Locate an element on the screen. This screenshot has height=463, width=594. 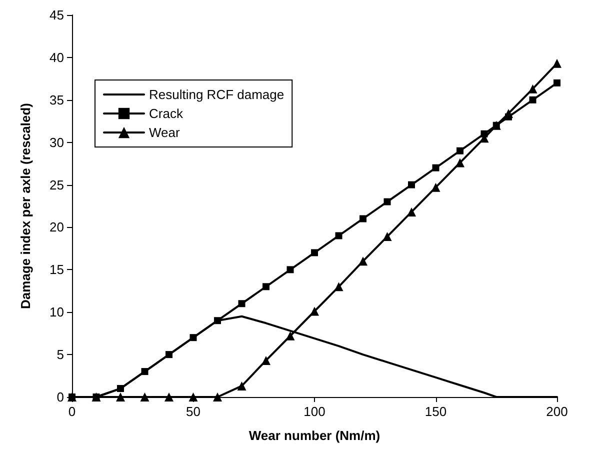
x-tick-label: 150 is located at coordinates (435, 411).